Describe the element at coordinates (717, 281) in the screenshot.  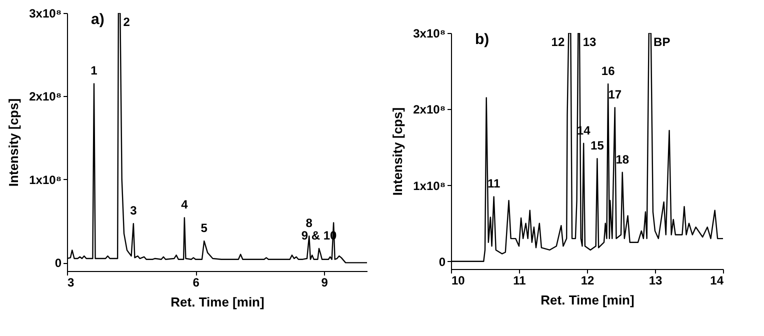
I see `x-tick-label: 14` at that location.